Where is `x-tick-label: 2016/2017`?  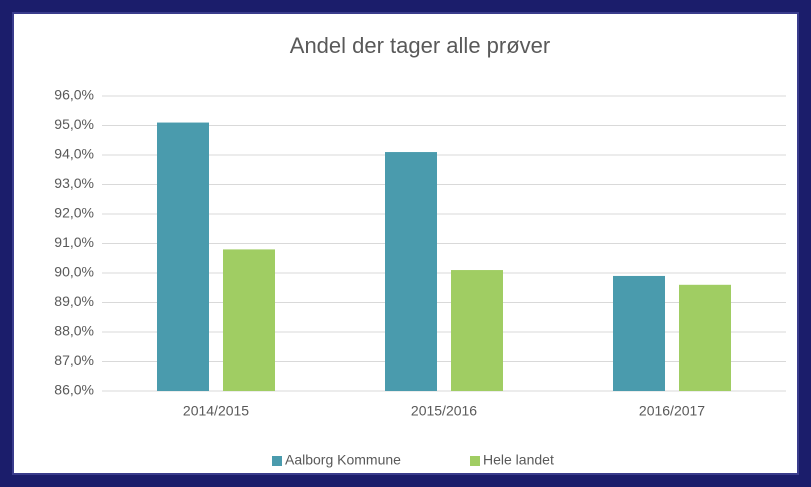 x-tick-label: 2016/2017 is located at coordinates (672, 411).